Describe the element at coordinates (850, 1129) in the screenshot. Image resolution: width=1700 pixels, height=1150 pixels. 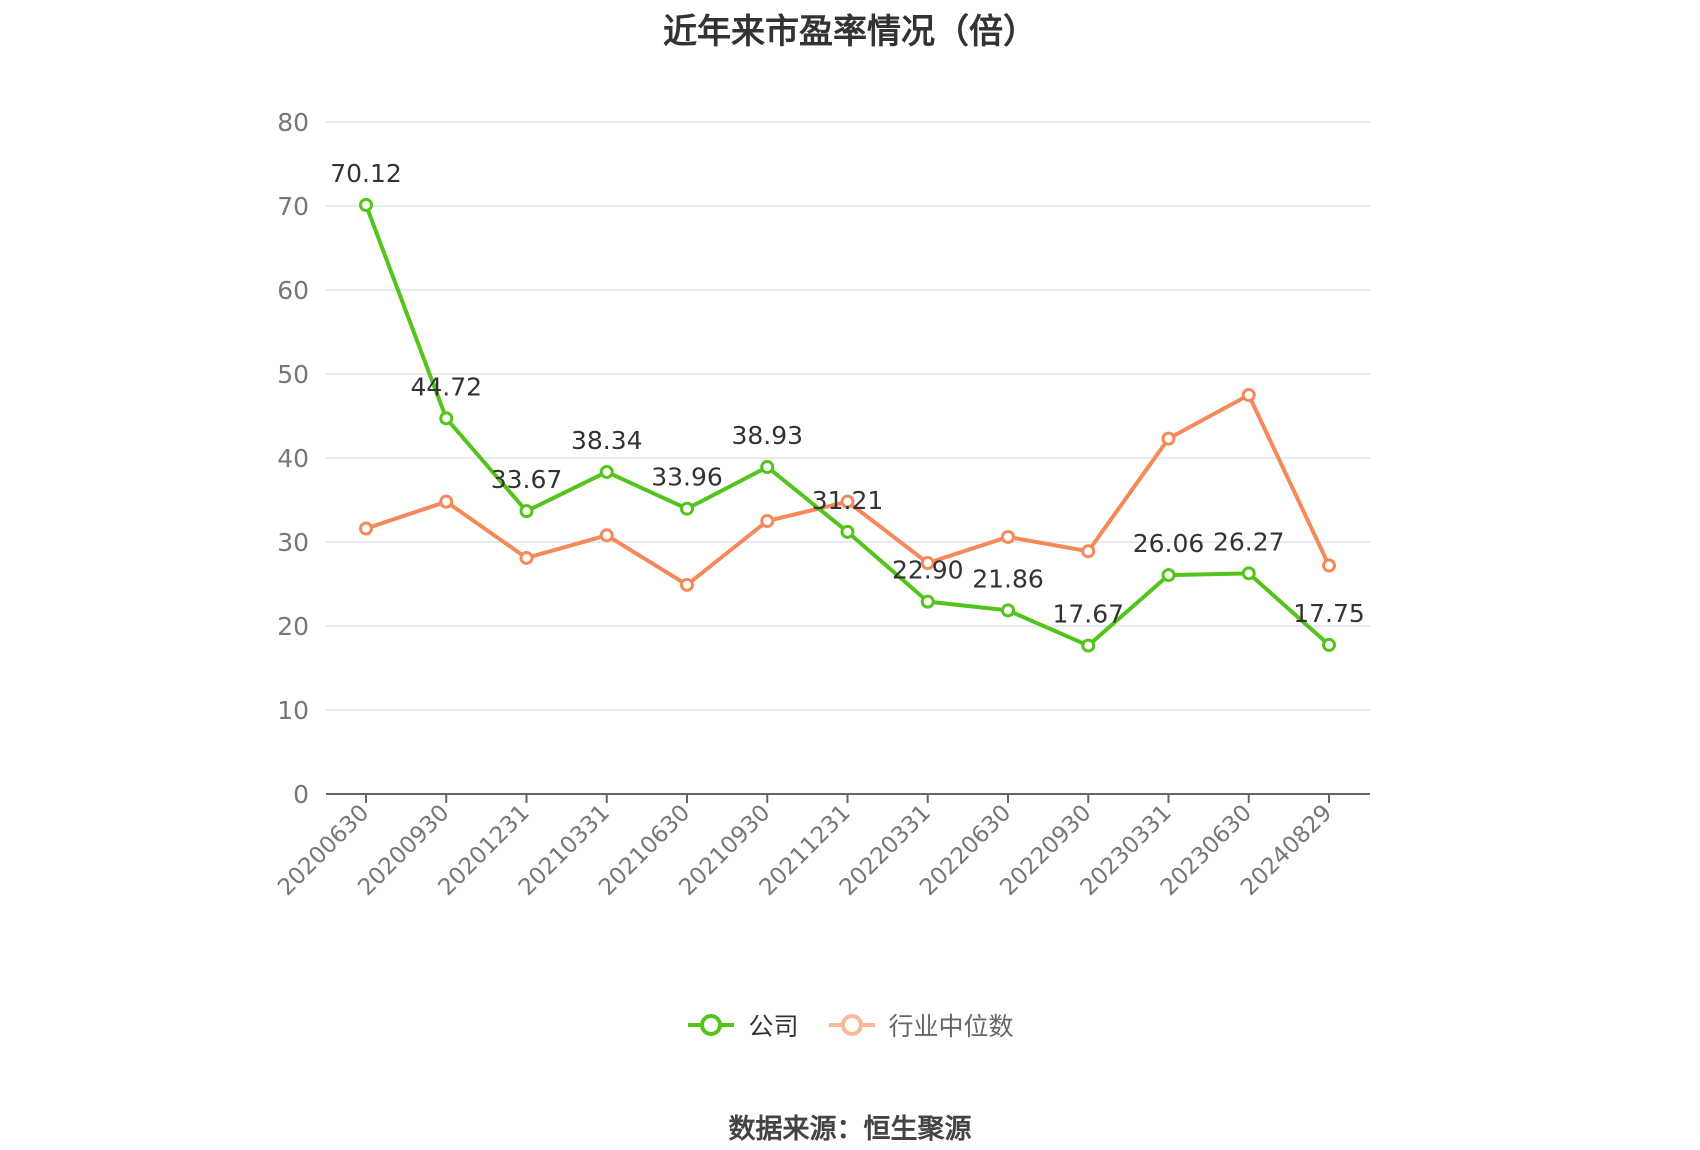
I see `data-source: 数据来源：恒生聚源` at that location.